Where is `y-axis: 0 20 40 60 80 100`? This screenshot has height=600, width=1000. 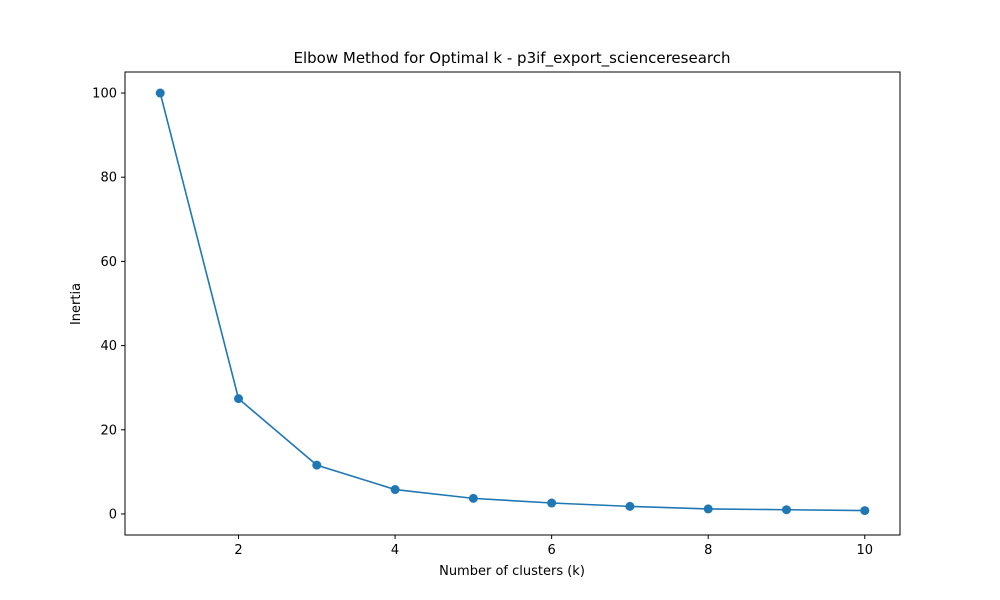
y-axis: 0 20 40 60 80 100 is located at coordinates (108, 304).